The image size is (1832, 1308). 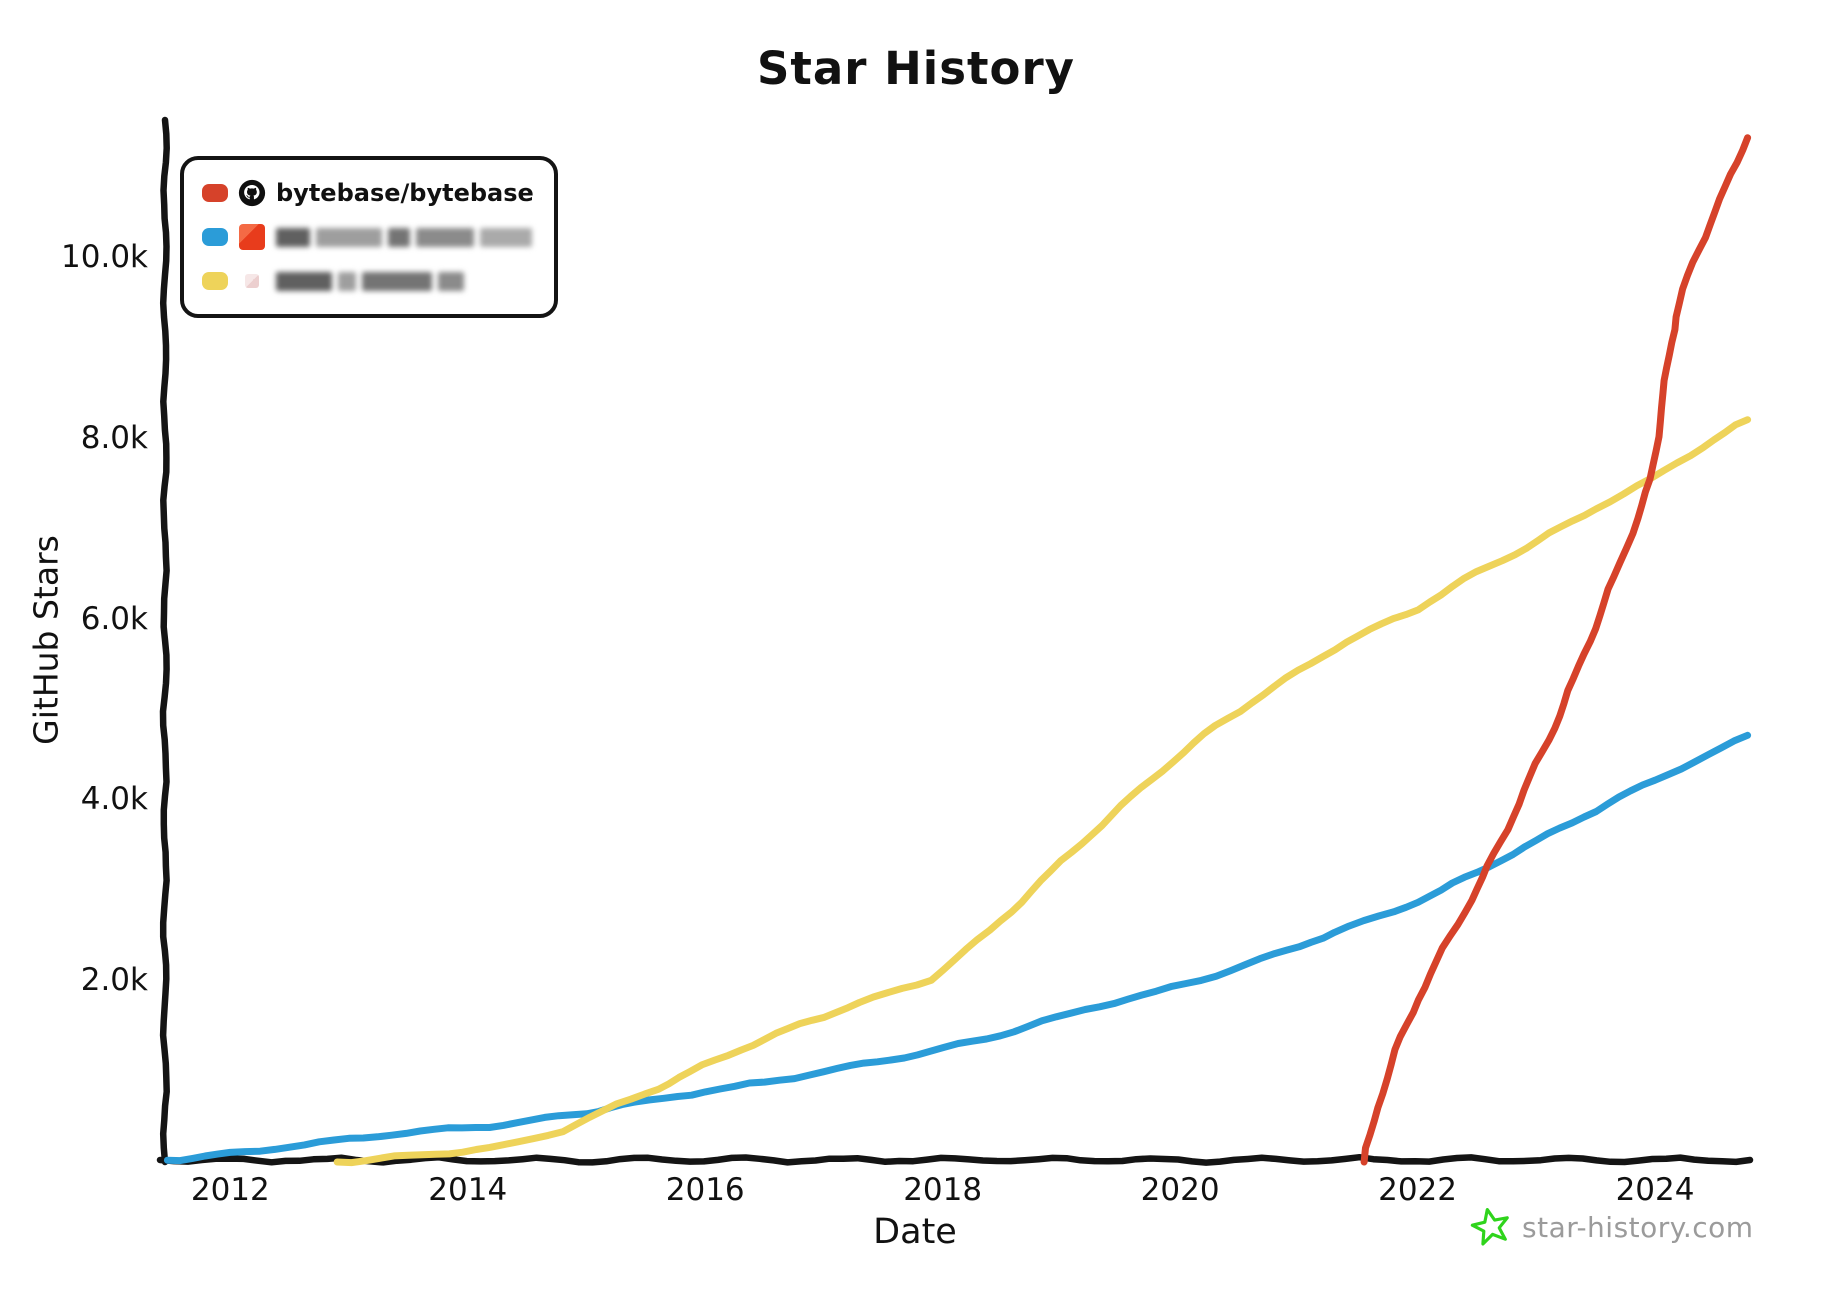 I want to click on y-tick-label-2.0k: 2.0k, so click(x=114, y=980).